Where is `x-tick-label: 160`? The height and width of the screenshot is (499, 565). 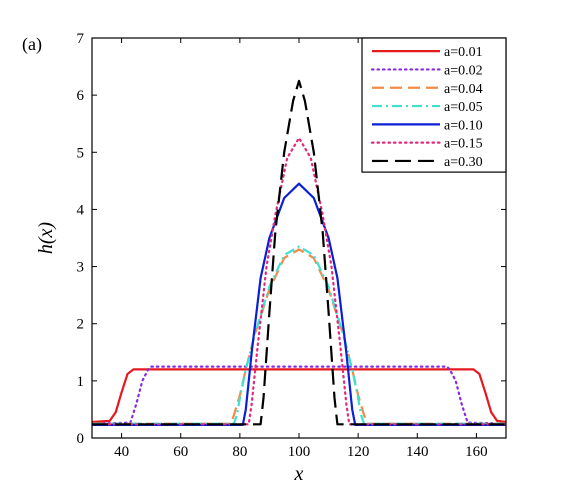
x-tick-label: 160 is located at coordinates (476, 452).